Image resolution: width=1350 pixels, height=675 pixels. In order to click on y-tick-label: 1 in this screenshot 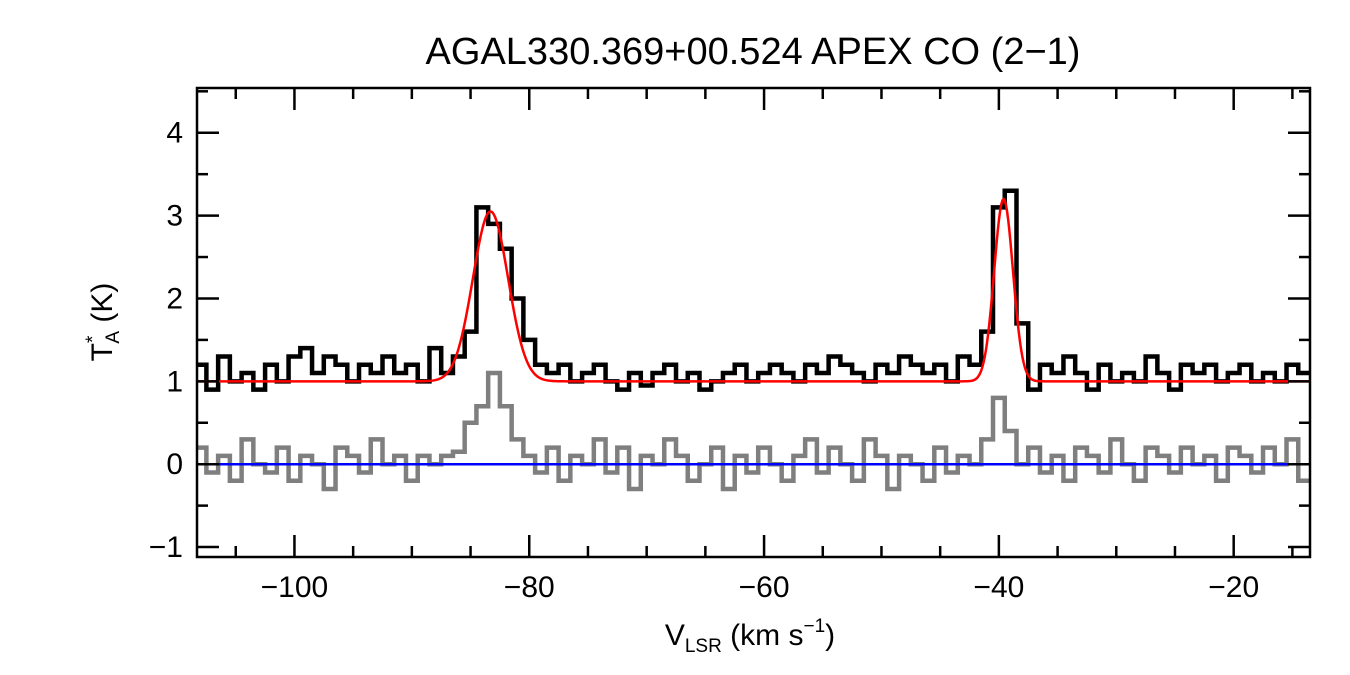, I will do `click(174, 381)`.